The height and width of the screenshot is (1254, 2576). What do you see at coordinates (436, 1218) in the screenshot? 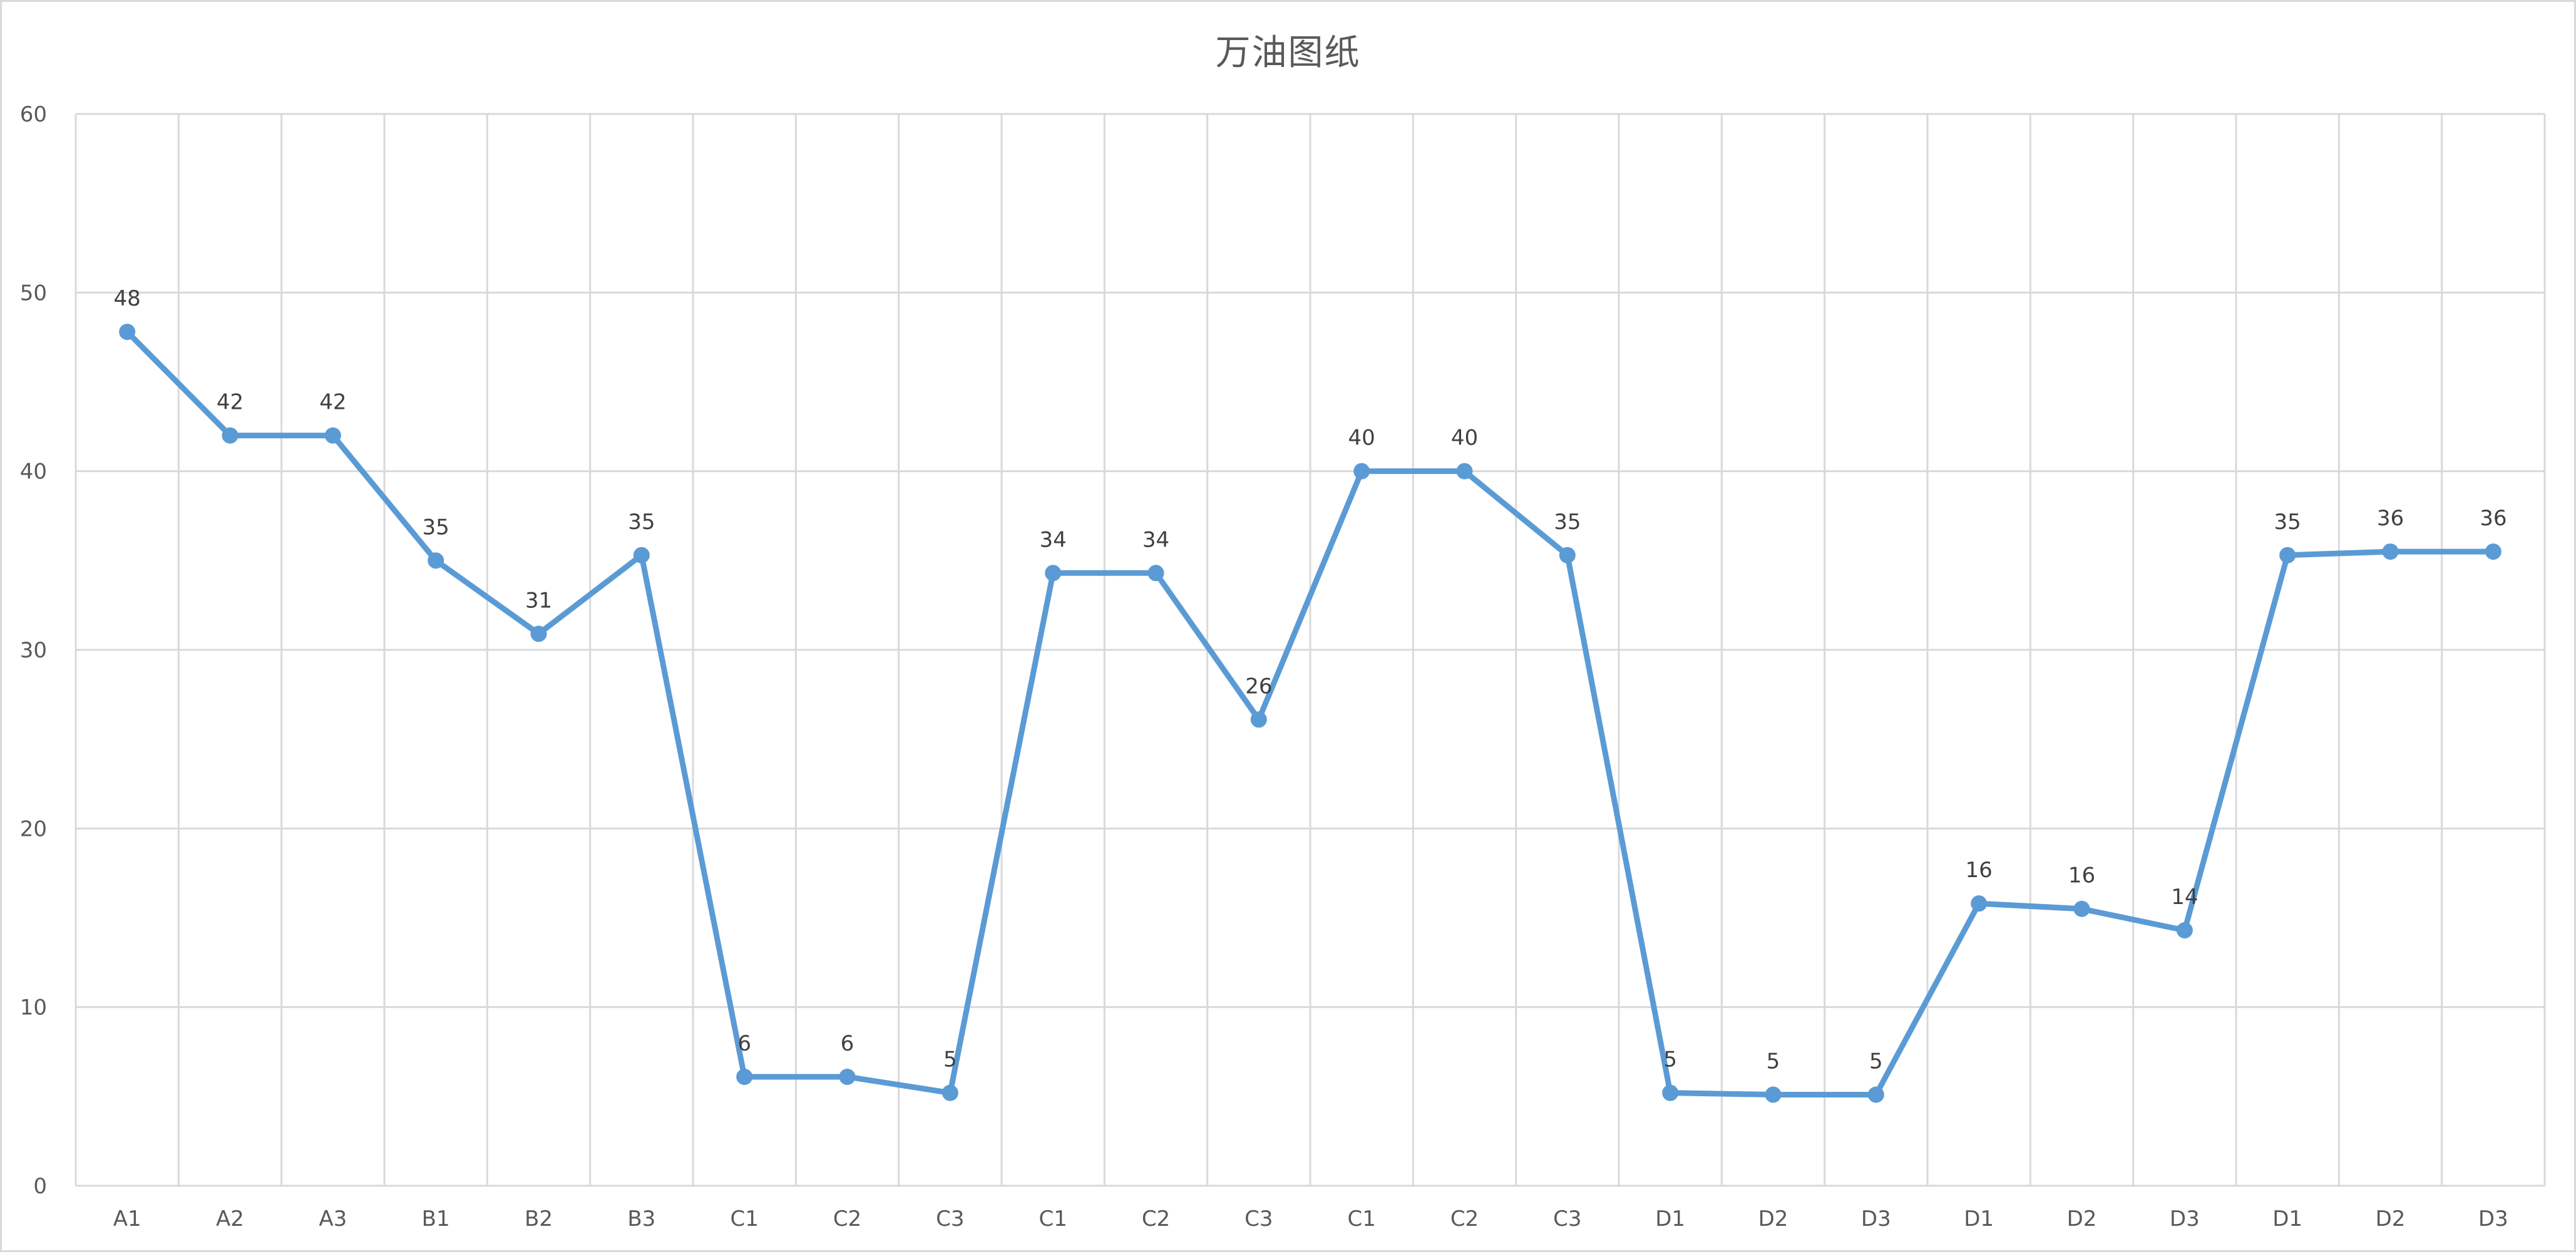
I see `x-tick-label: B1` at bounding box center [436, 1218].